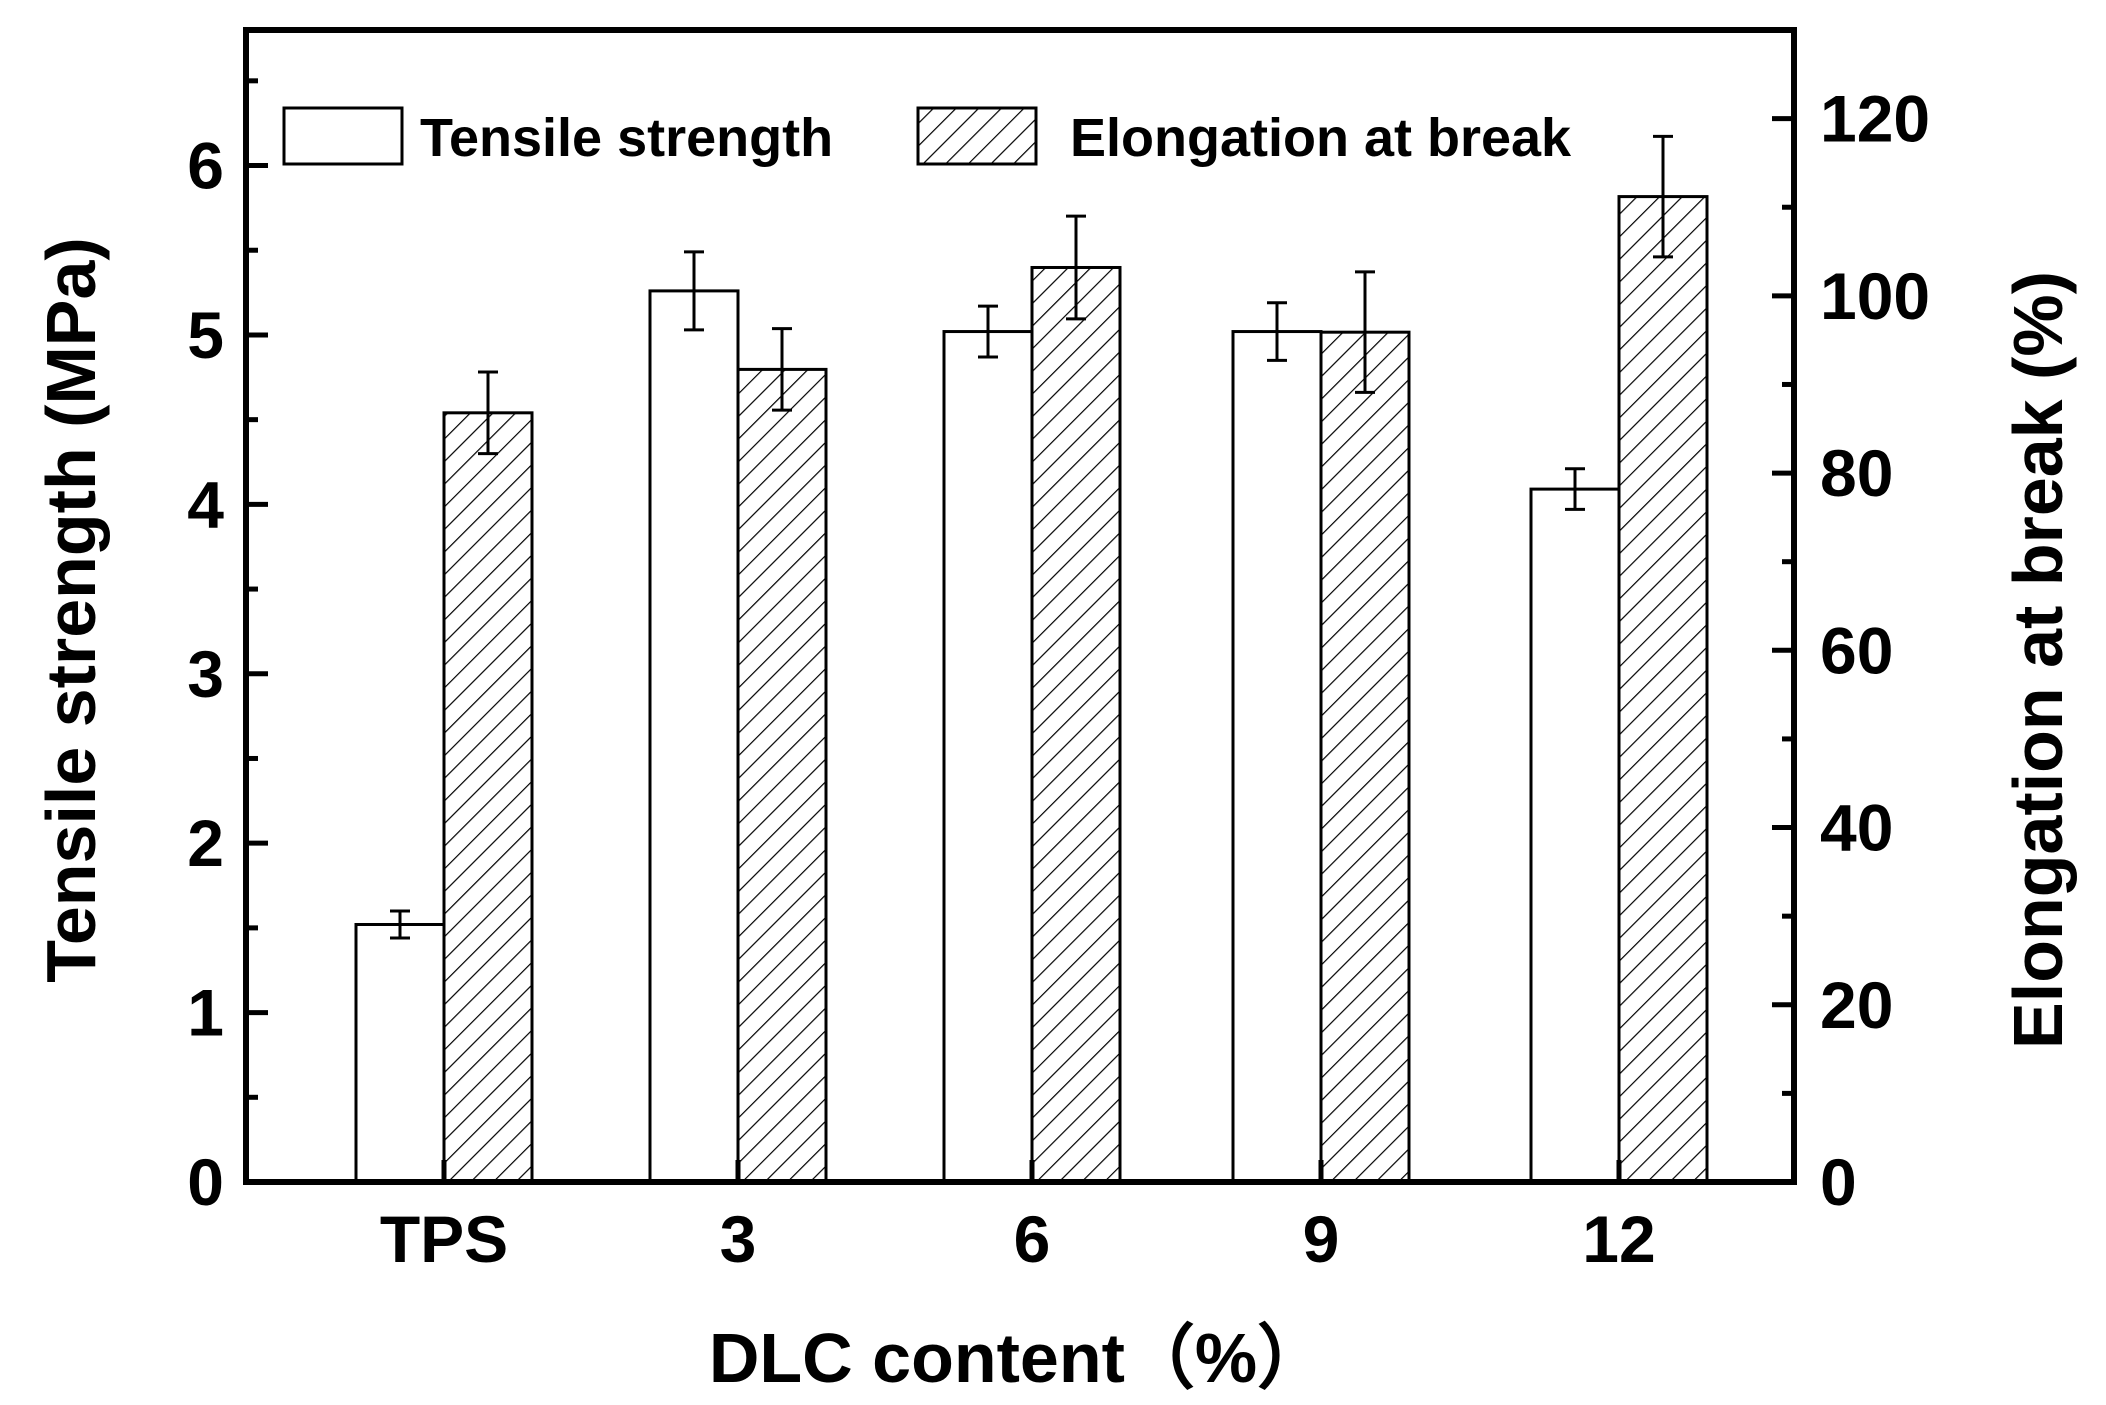 Image resolution: width=2106 pixels, height=1405 pixels. Describe the element at coordinates (1618, 1239) in the screenshot. I see `x-tick-label-12: 12` at that location.